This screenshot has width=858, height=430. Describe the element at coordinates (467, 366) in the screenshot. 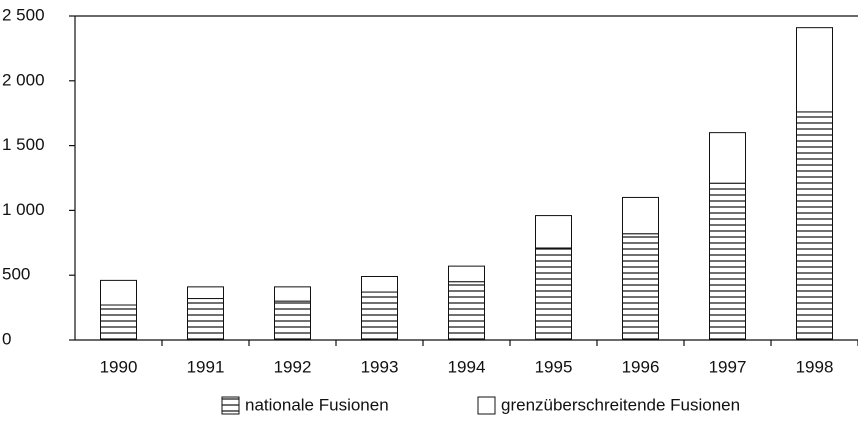

I see `x-tick-label: 1994` at that location.